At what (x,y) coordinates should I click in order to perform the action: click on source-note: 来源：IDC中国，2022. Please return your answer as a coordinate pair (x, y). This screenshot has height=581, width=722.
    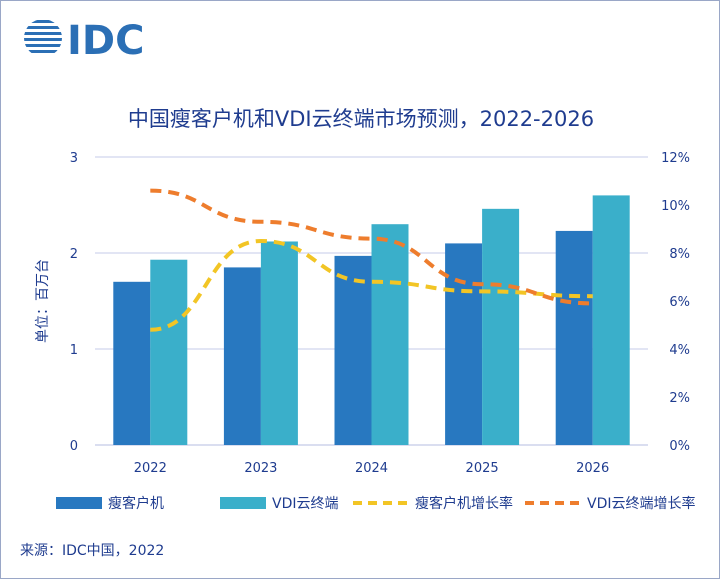
    Looking at the image, I should click on (92, 551).